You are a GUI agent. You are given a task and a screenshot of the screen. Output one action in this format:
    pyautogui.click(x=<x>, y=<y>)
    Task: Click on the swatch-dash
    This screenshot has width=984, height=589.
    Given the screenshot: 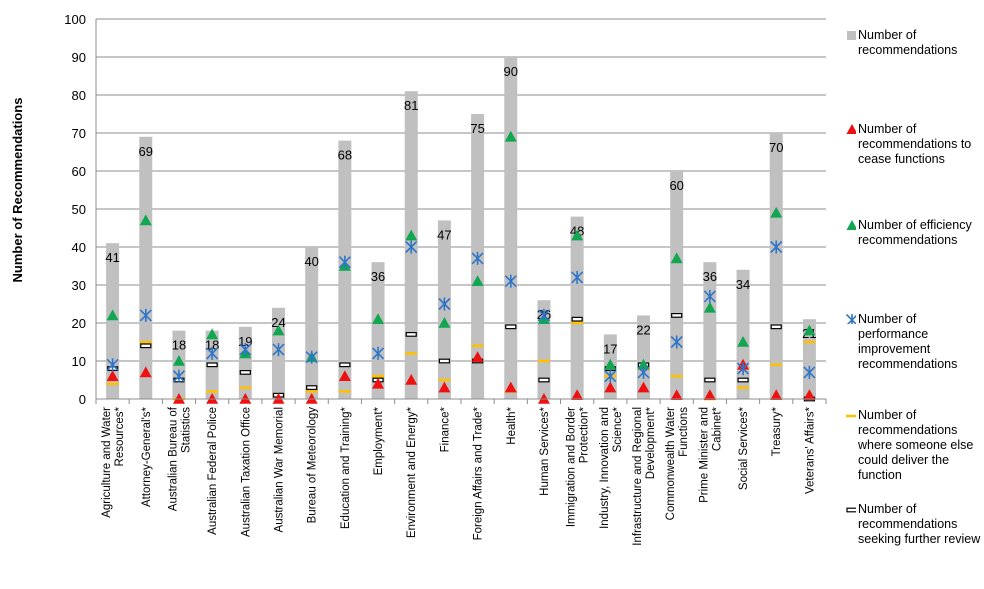 What is the action you would take?
    pyautogui.click(x=851, y=416)
    